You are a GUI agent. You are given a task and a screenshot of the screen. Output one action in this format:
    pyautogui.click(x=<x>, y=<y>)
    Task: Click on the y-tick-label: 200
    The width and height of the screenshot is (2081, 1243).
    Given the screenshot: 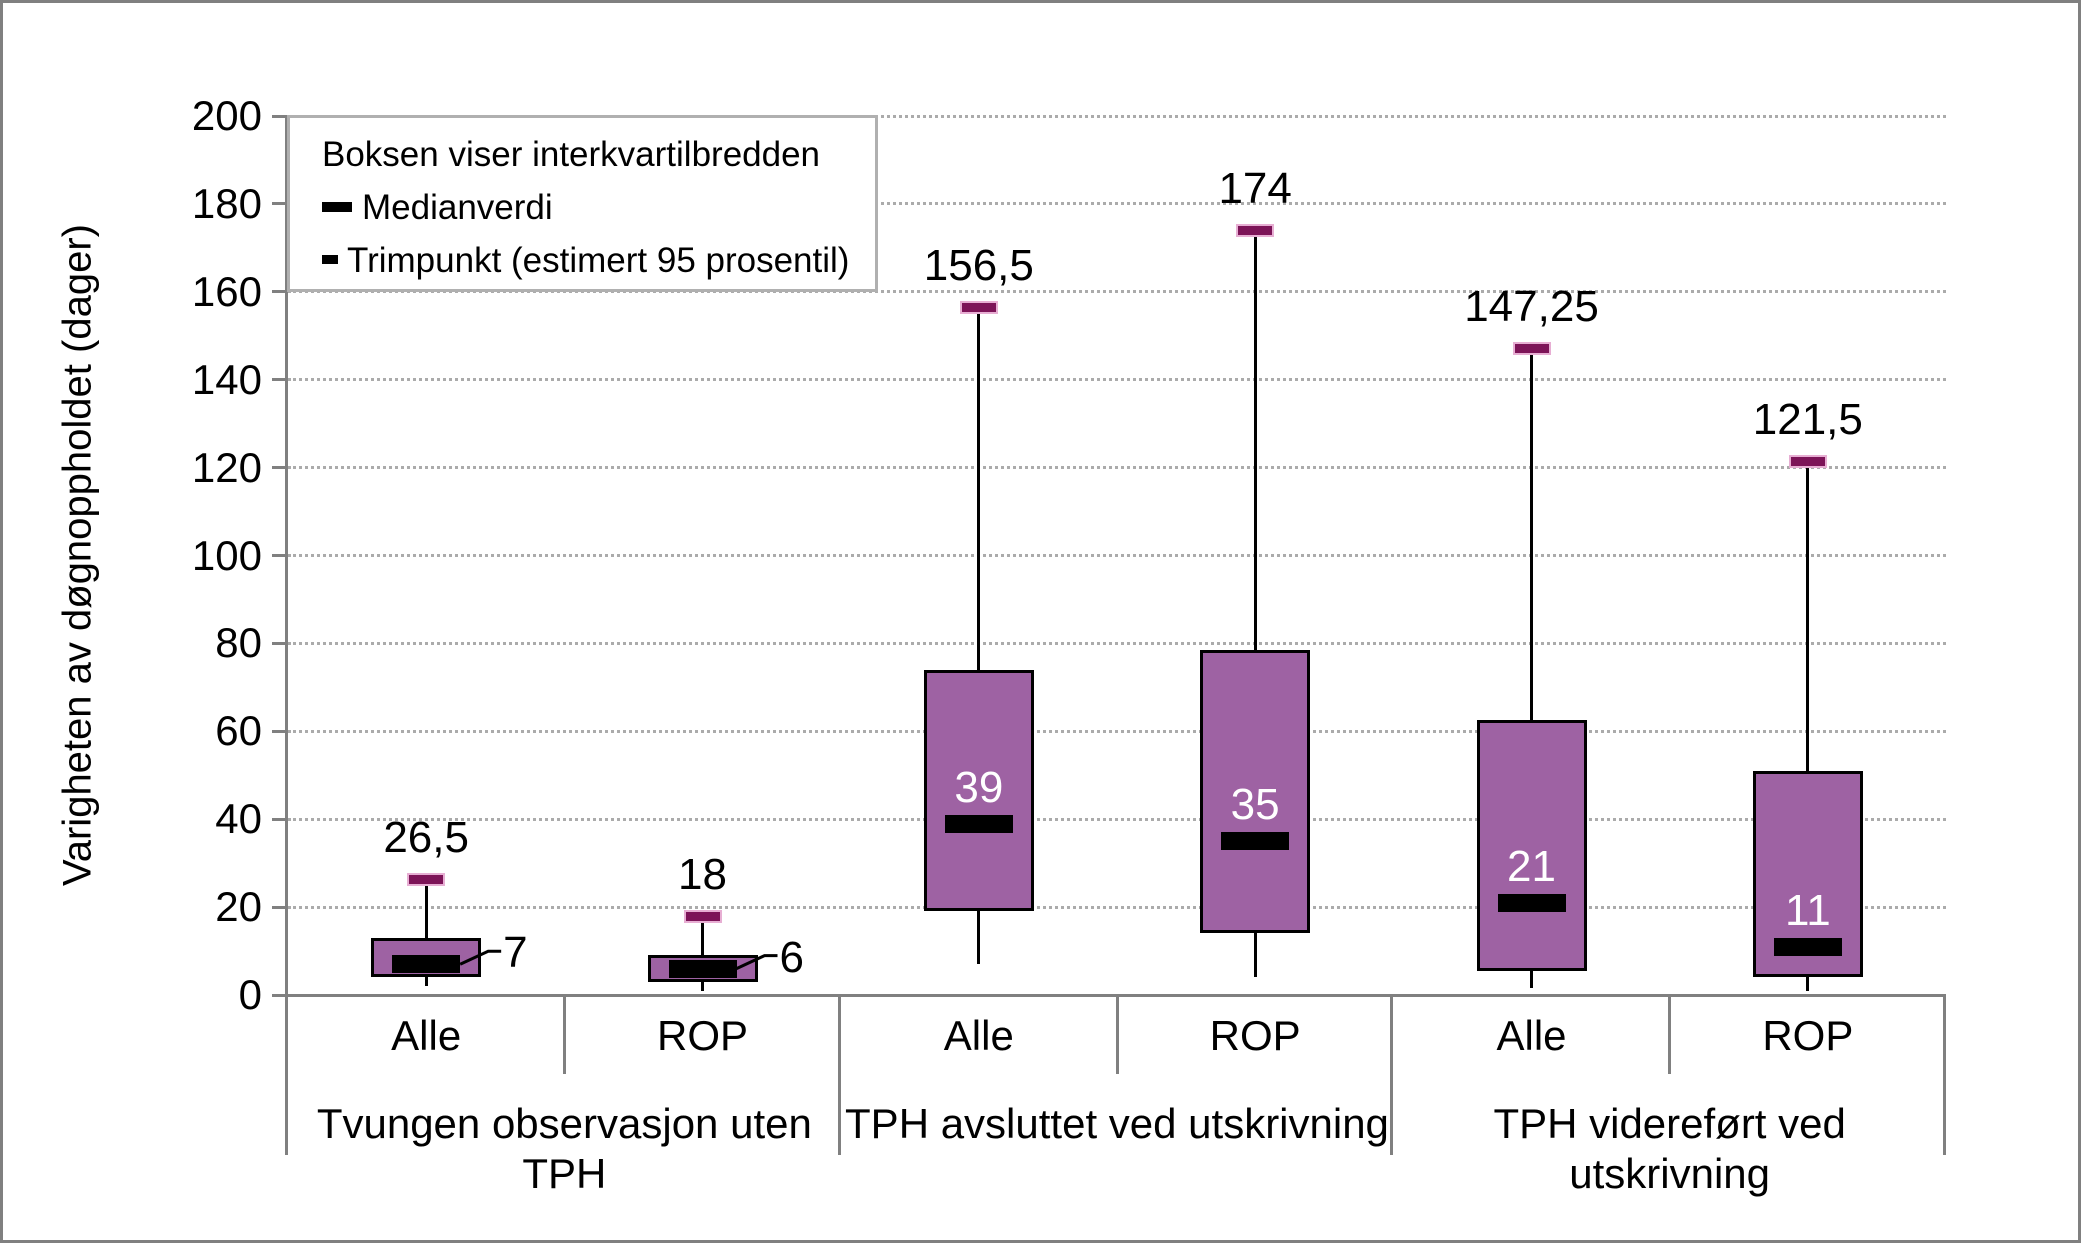 What is the action you would take?
    pyautogui.click(x=226, y=115)
    